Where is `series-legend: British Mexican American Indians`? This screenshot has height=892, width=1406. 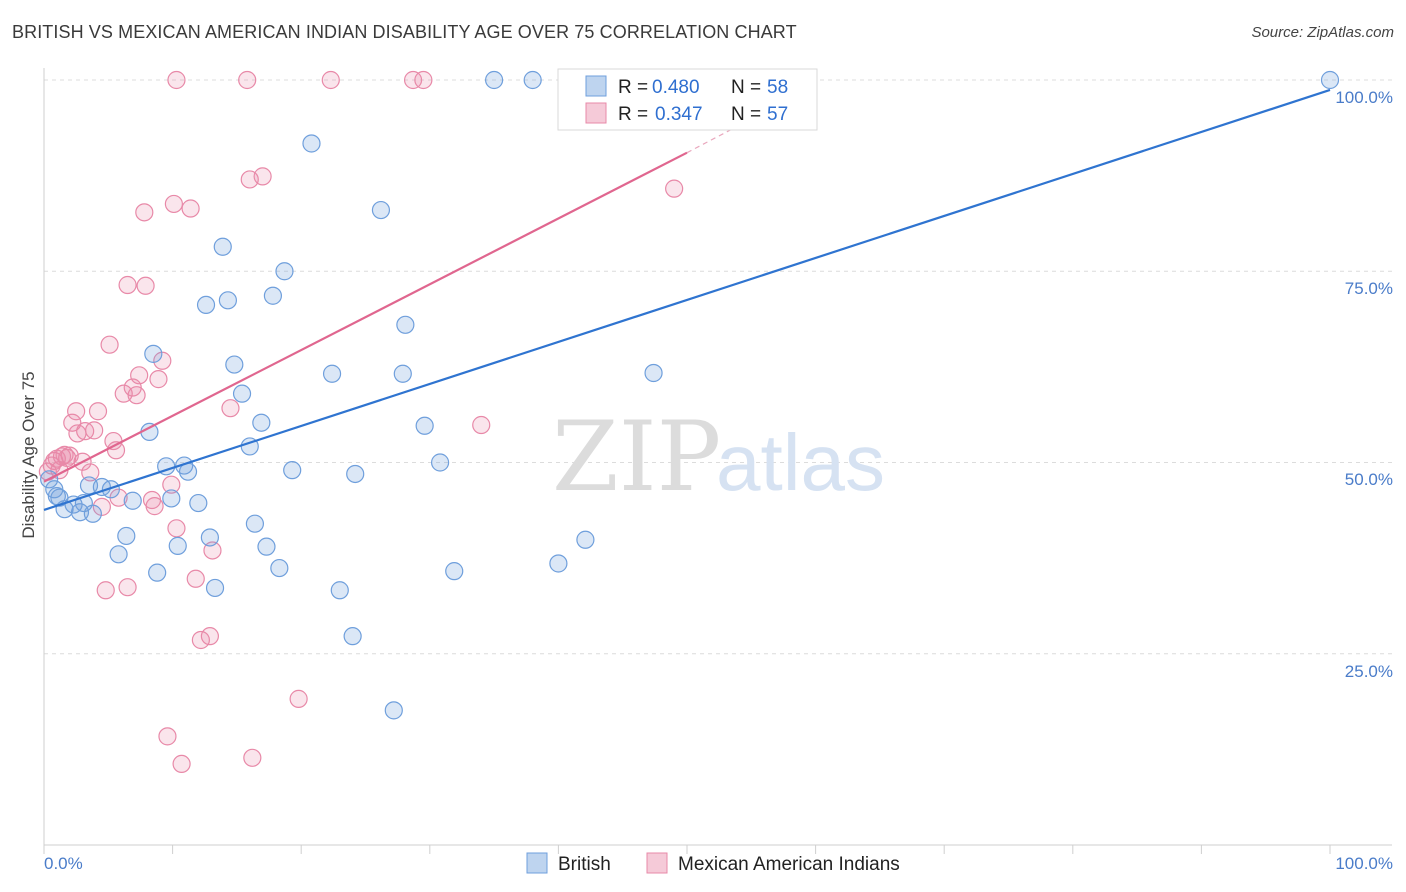 series-legend: British Mexican American Indians is located at coordinates (713, 863).